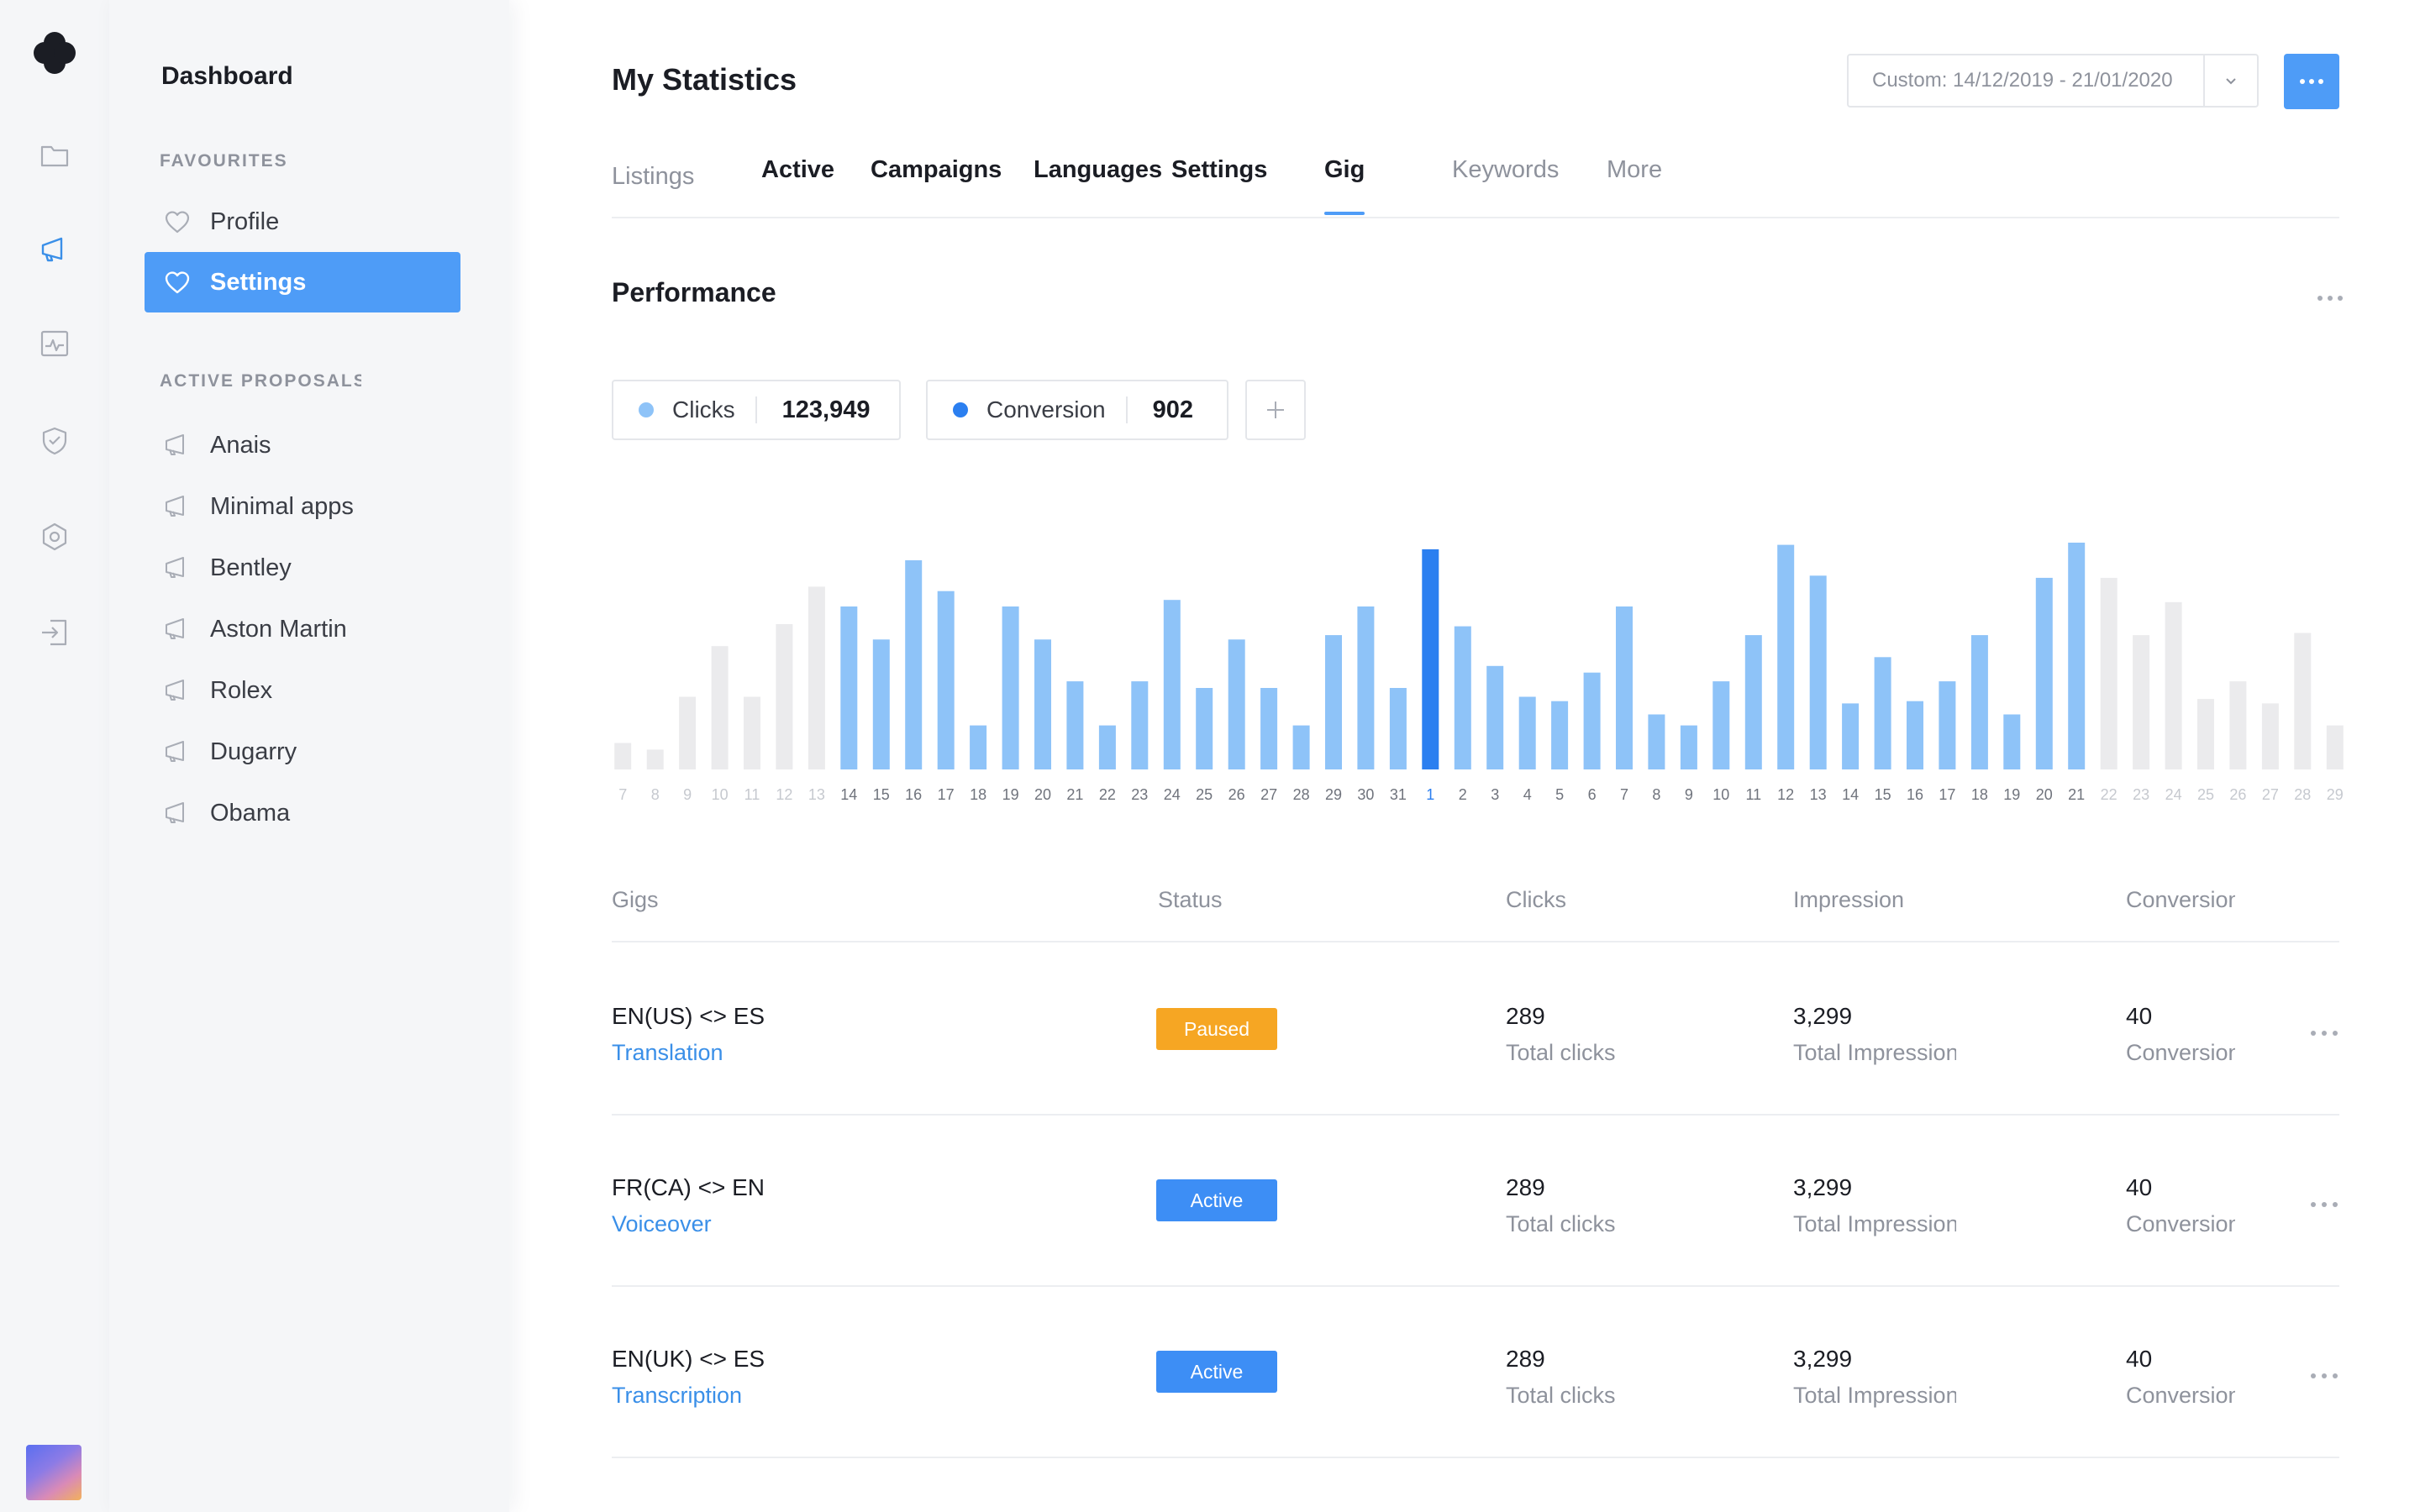  What do you see at coordinates (2053, 81) in the screenshot?
I see `date-range-select: Custom: 14/12/2019 - 21/01/2020` at bounding box center [2053, 81].